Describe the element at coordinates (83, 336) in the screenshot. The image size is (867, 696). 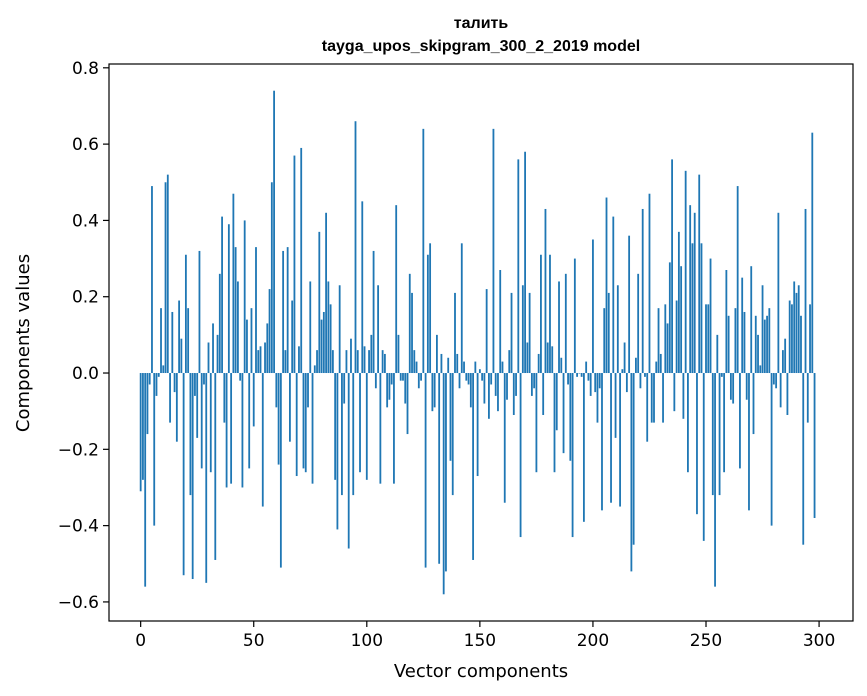
I see `y-axis-ticks: −0.6 −0.4 −0.2 0.0 0.2 0.4 0.6 0.8` at that location.